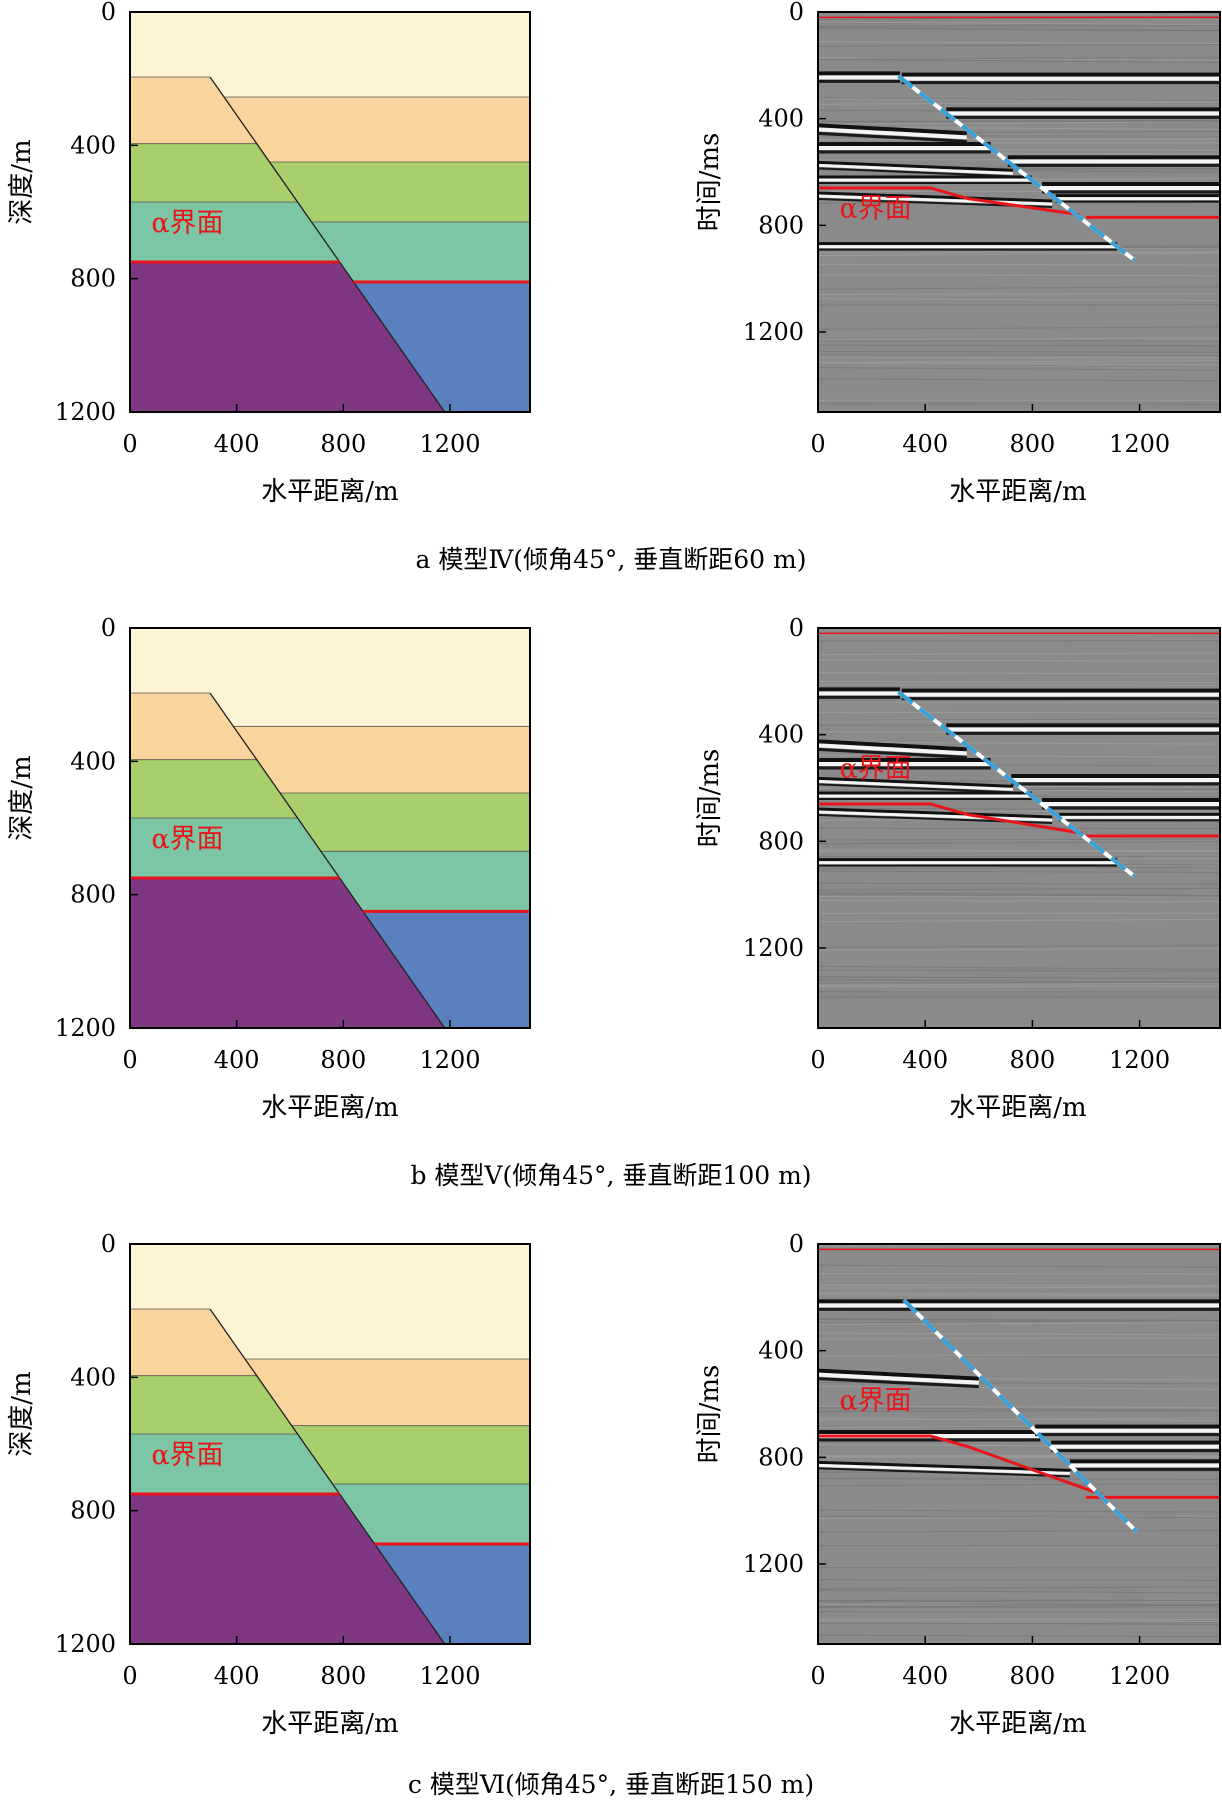 The height and width of the screenshot is (1800, 1222). I want to click on x-tick-label: 1200, so click(1139, 1676).